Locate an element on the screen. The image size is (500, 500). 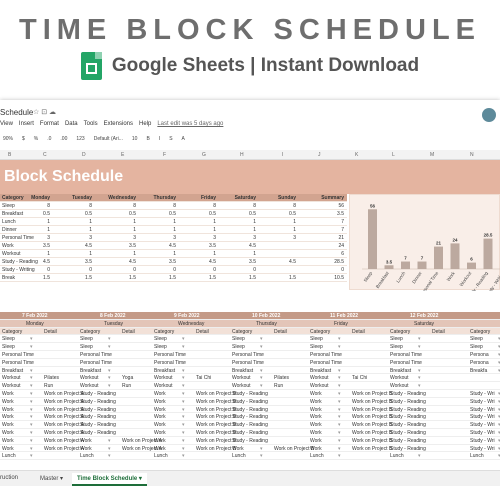
value-cell: Summary is located at coordinates (332, 198).